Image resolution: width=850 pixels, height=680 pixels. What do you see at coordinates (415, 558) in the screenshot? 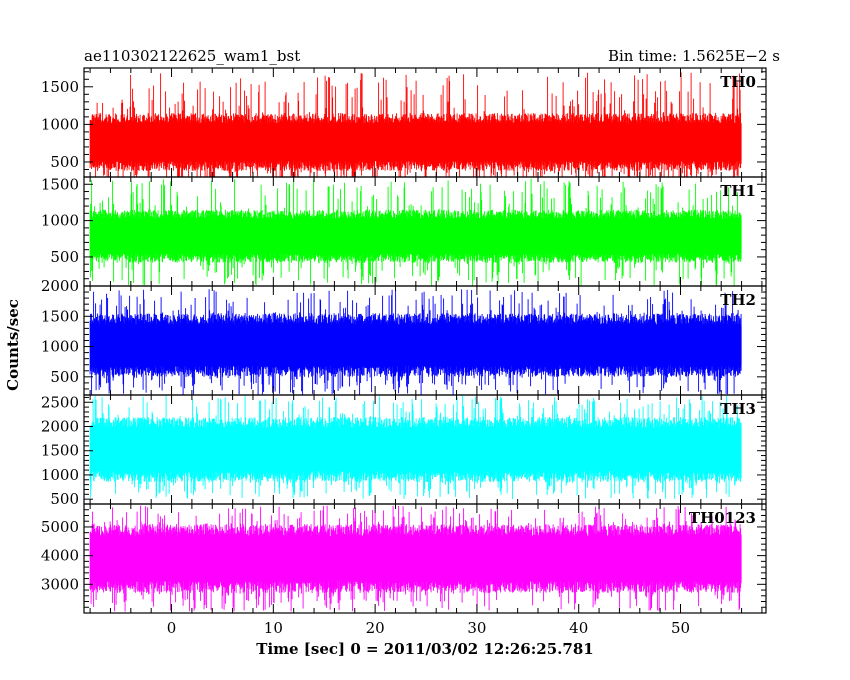
I see `series-line-th0123` at bounding box center [415, 558].